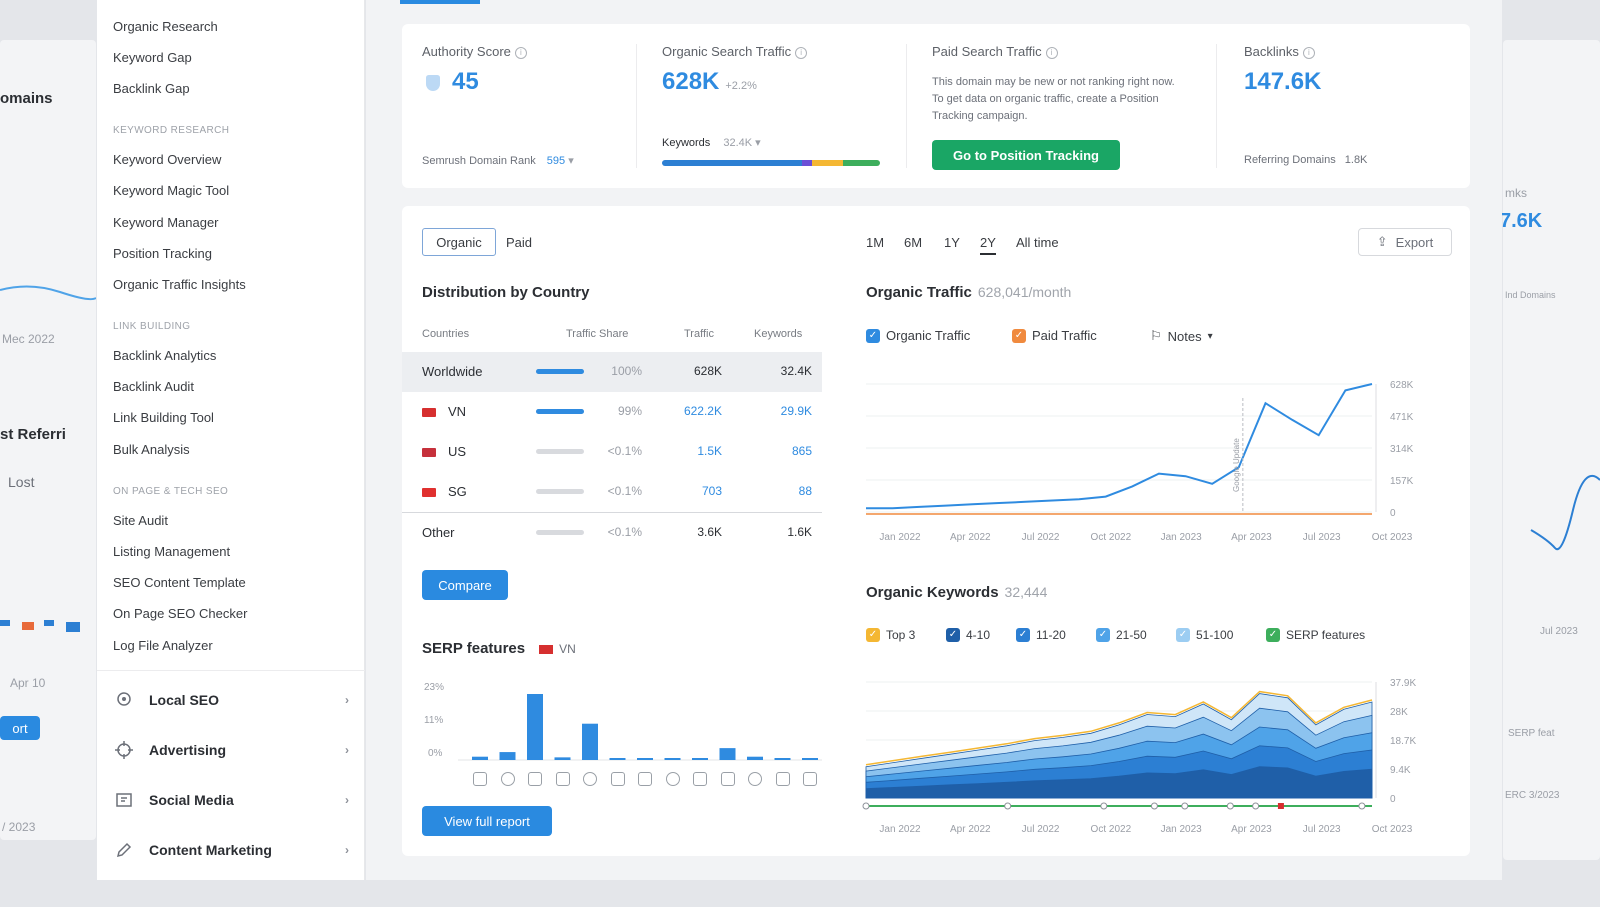  What do you see at coordinates (231, 800) in the screenshot?
I see `sidebar-group-social-media: Social Media ›` at bounding box center [231, 800].